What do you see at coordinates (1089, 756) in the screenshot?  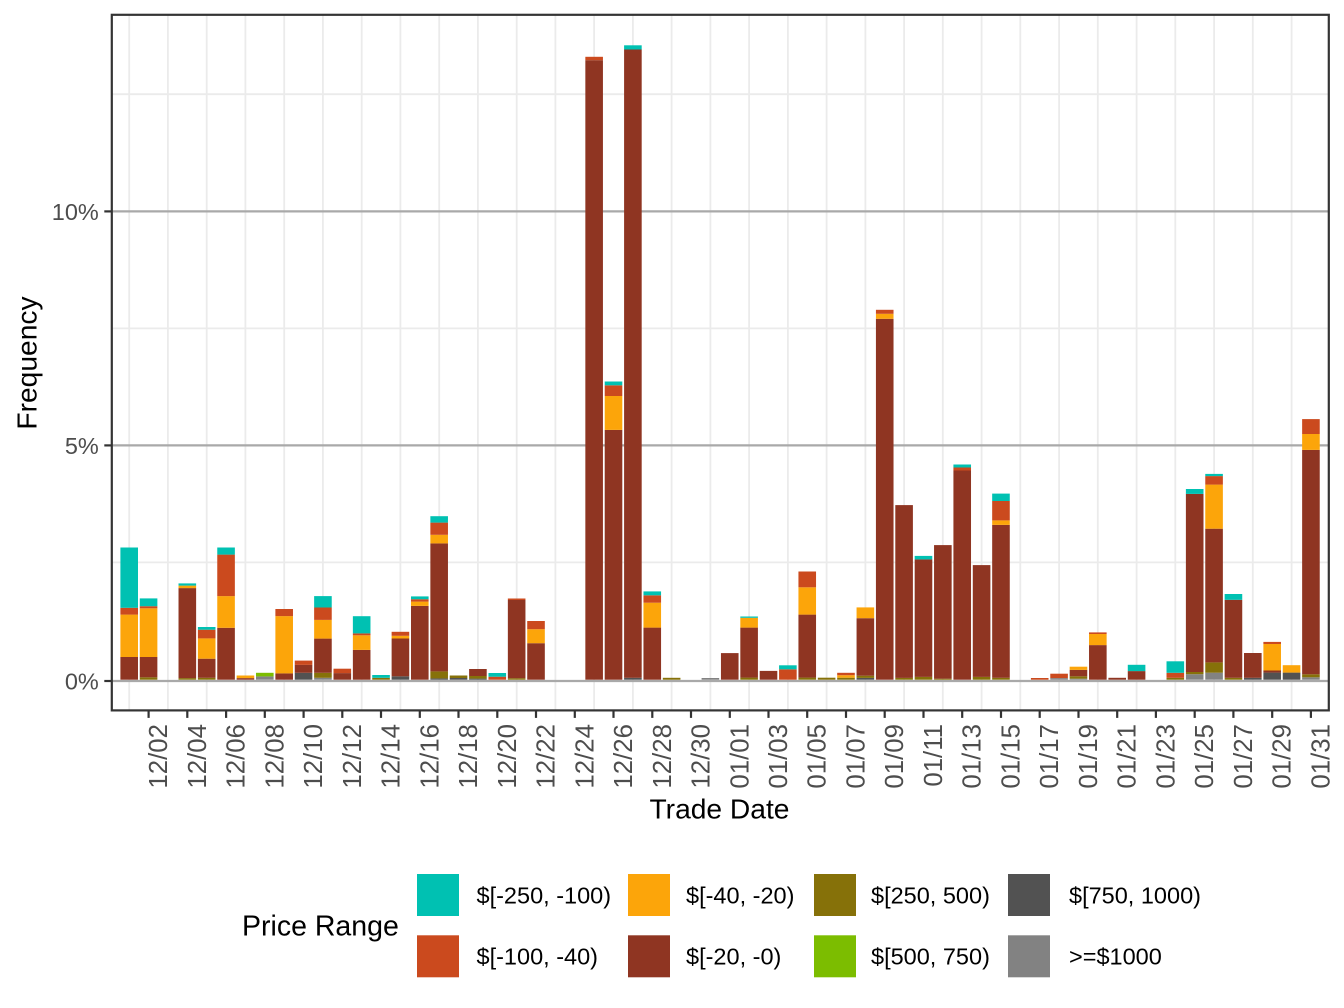 I see `svg-text: 01/19` at bounding box center [1089, 756].